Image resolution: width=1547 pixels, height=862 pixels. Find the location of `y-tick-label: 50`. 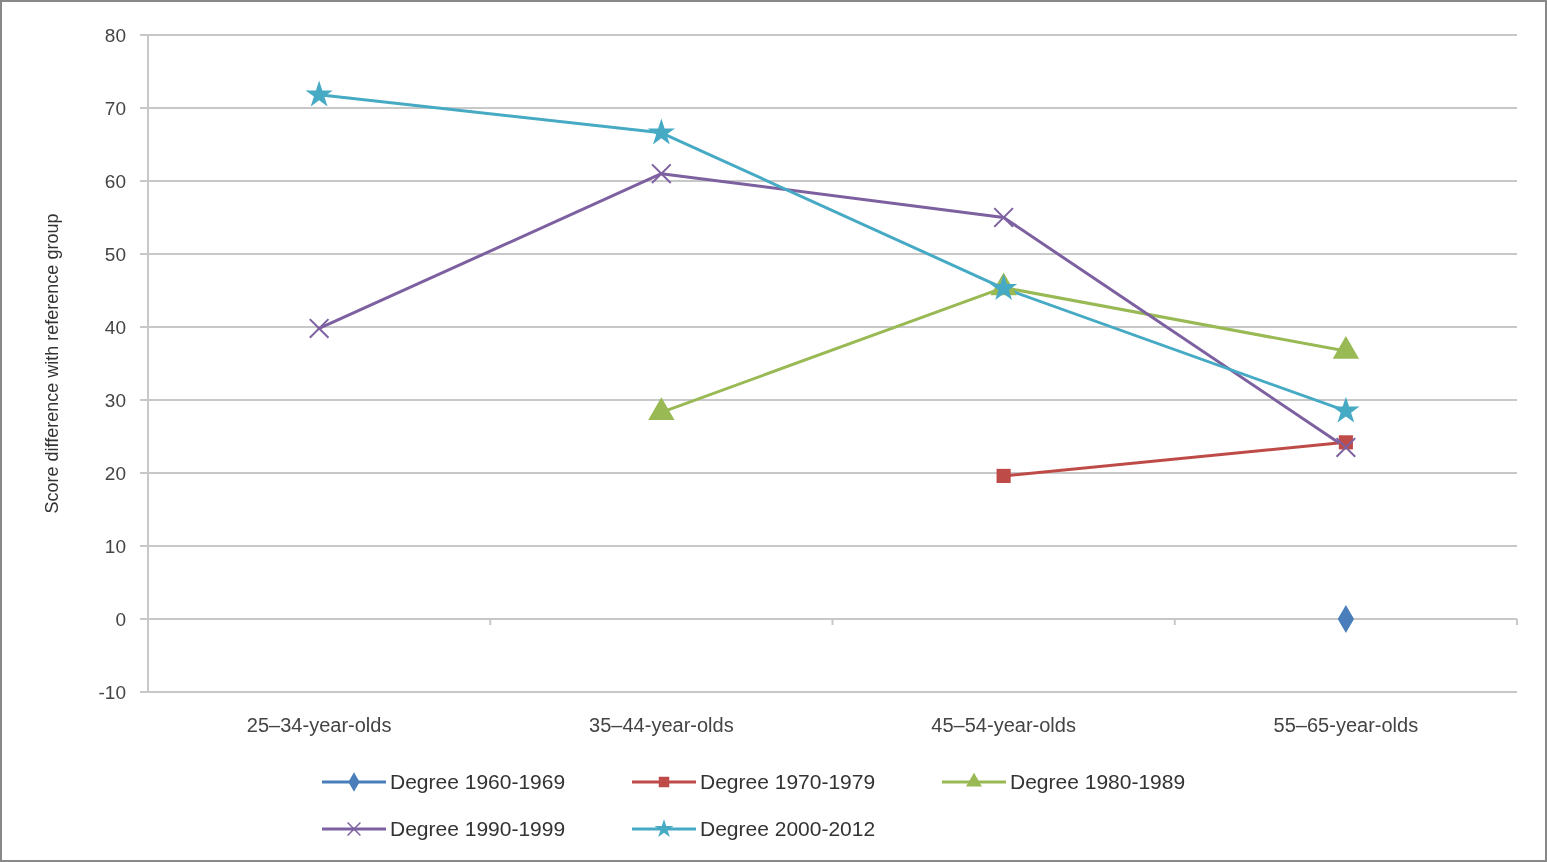

y-tick-label: 50 is located at coordinates (115, 254).